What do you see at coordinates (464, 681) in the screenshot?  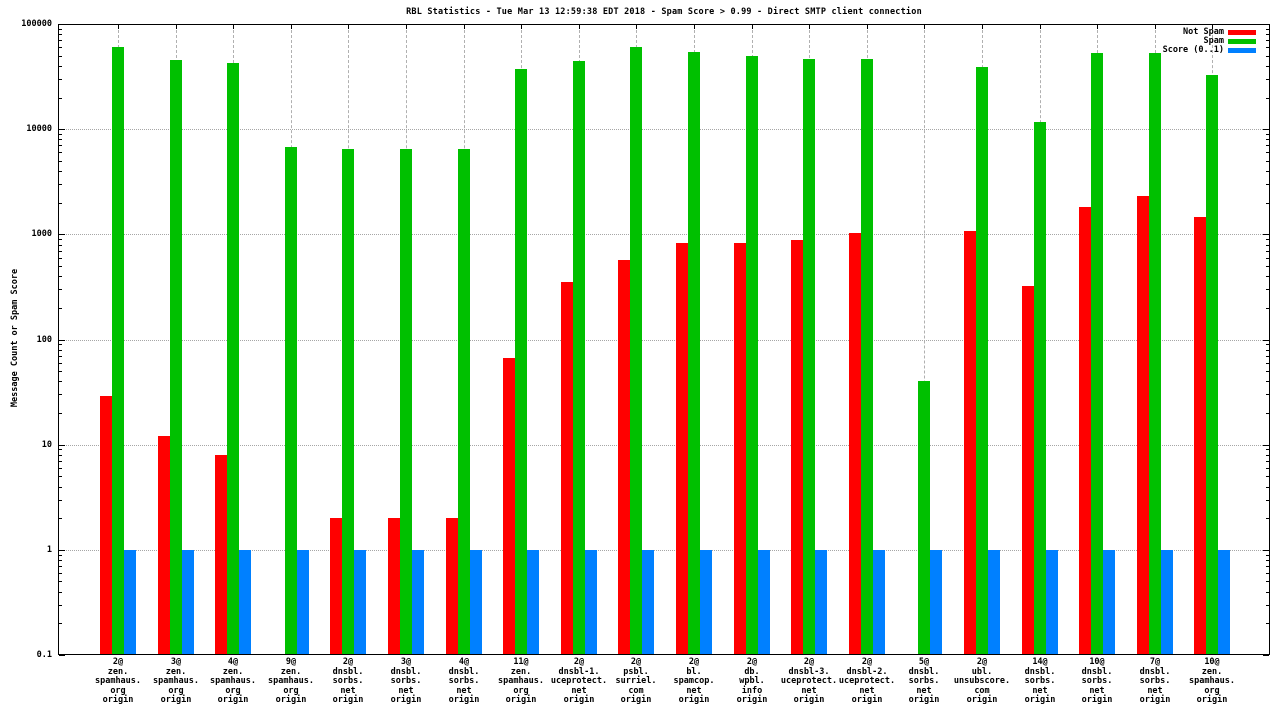 I see `x-category-label: 4@ dnsbl. sorbs. net origin` at bounding box center [464, 681].